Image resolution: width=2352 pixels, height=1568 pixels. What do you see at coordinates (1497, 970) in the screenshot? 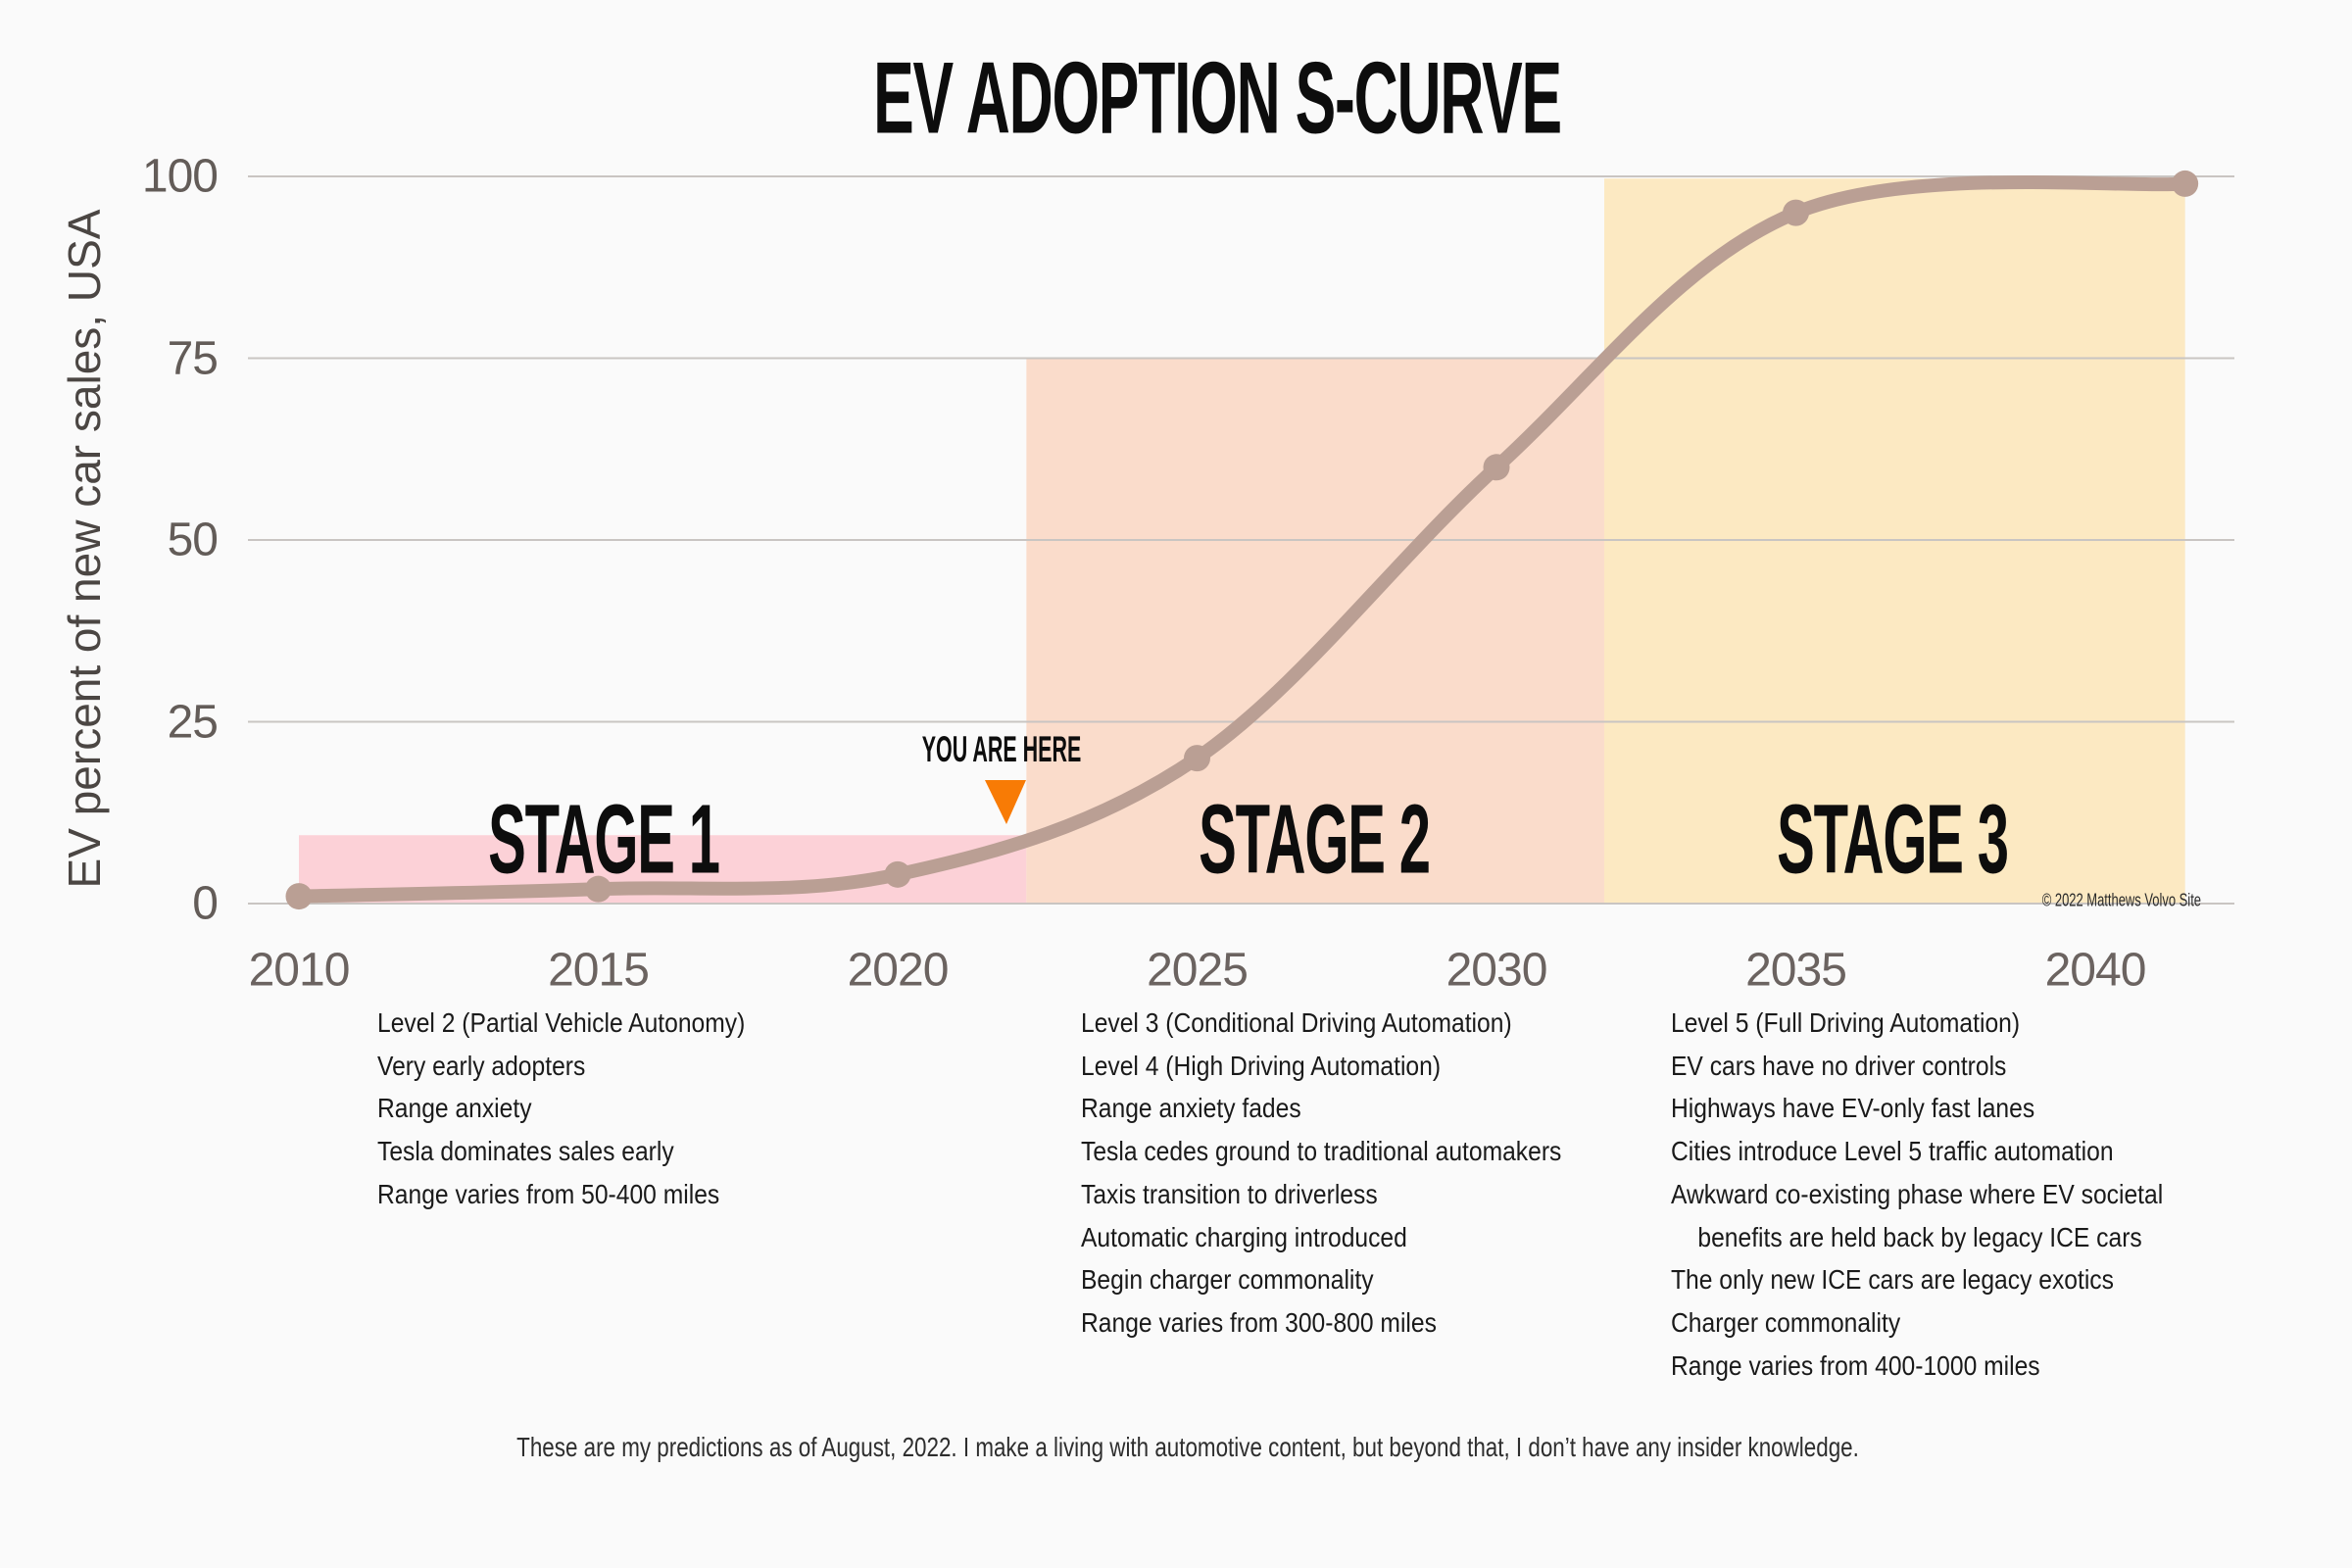
I see `x-tick-label-2030: 2030` at bounding box center [1497, 970].